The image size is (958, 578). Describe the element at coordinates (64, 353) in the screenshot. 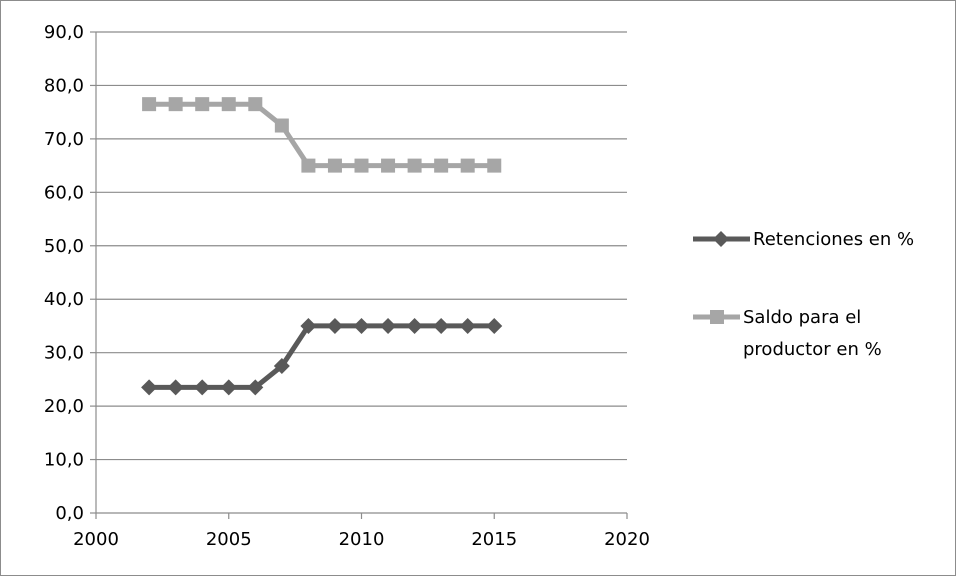

I see `y-tick-label: 30,0` at that location.